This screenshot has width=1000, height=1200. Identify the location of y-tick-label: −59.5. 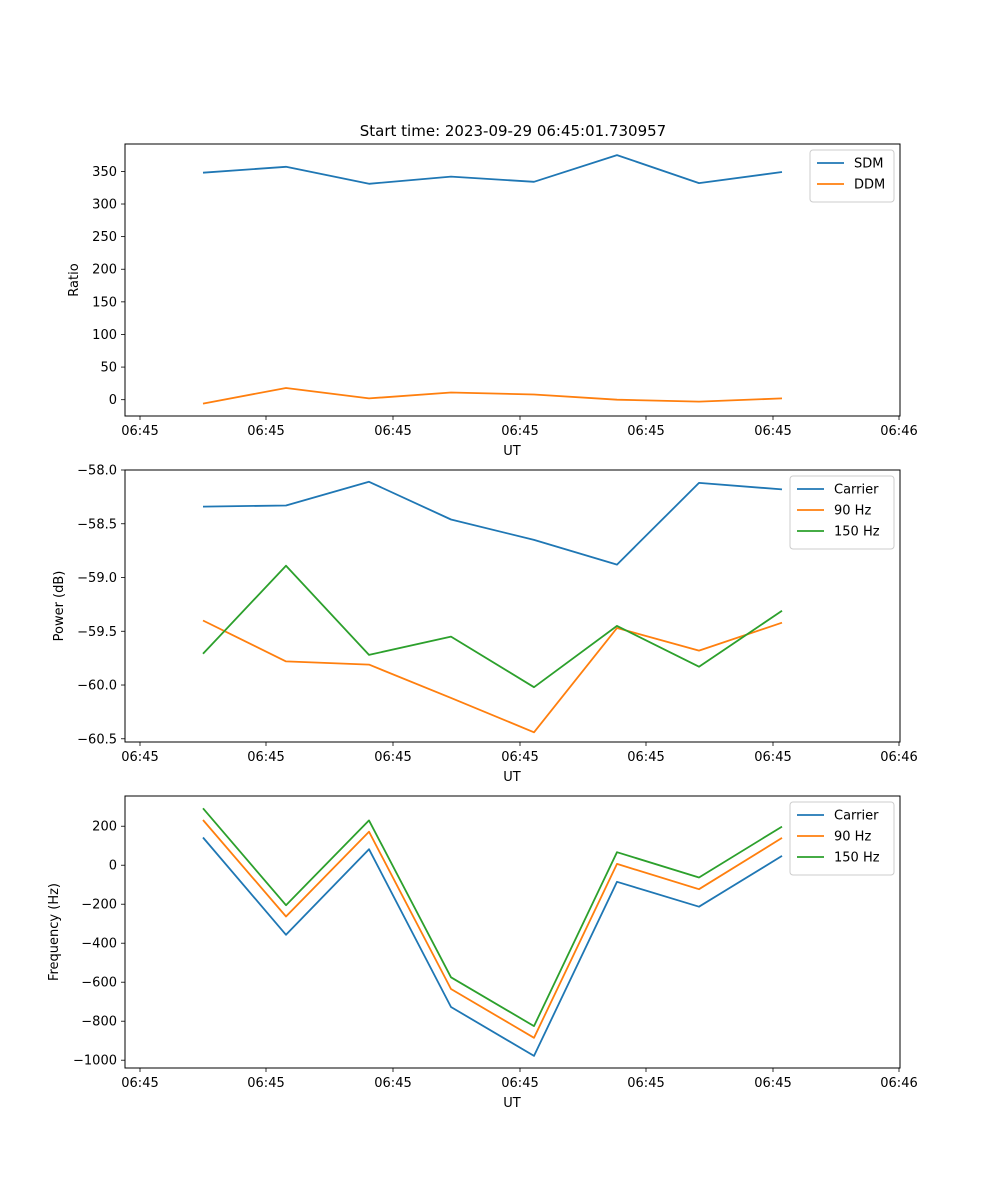
(97, 632).